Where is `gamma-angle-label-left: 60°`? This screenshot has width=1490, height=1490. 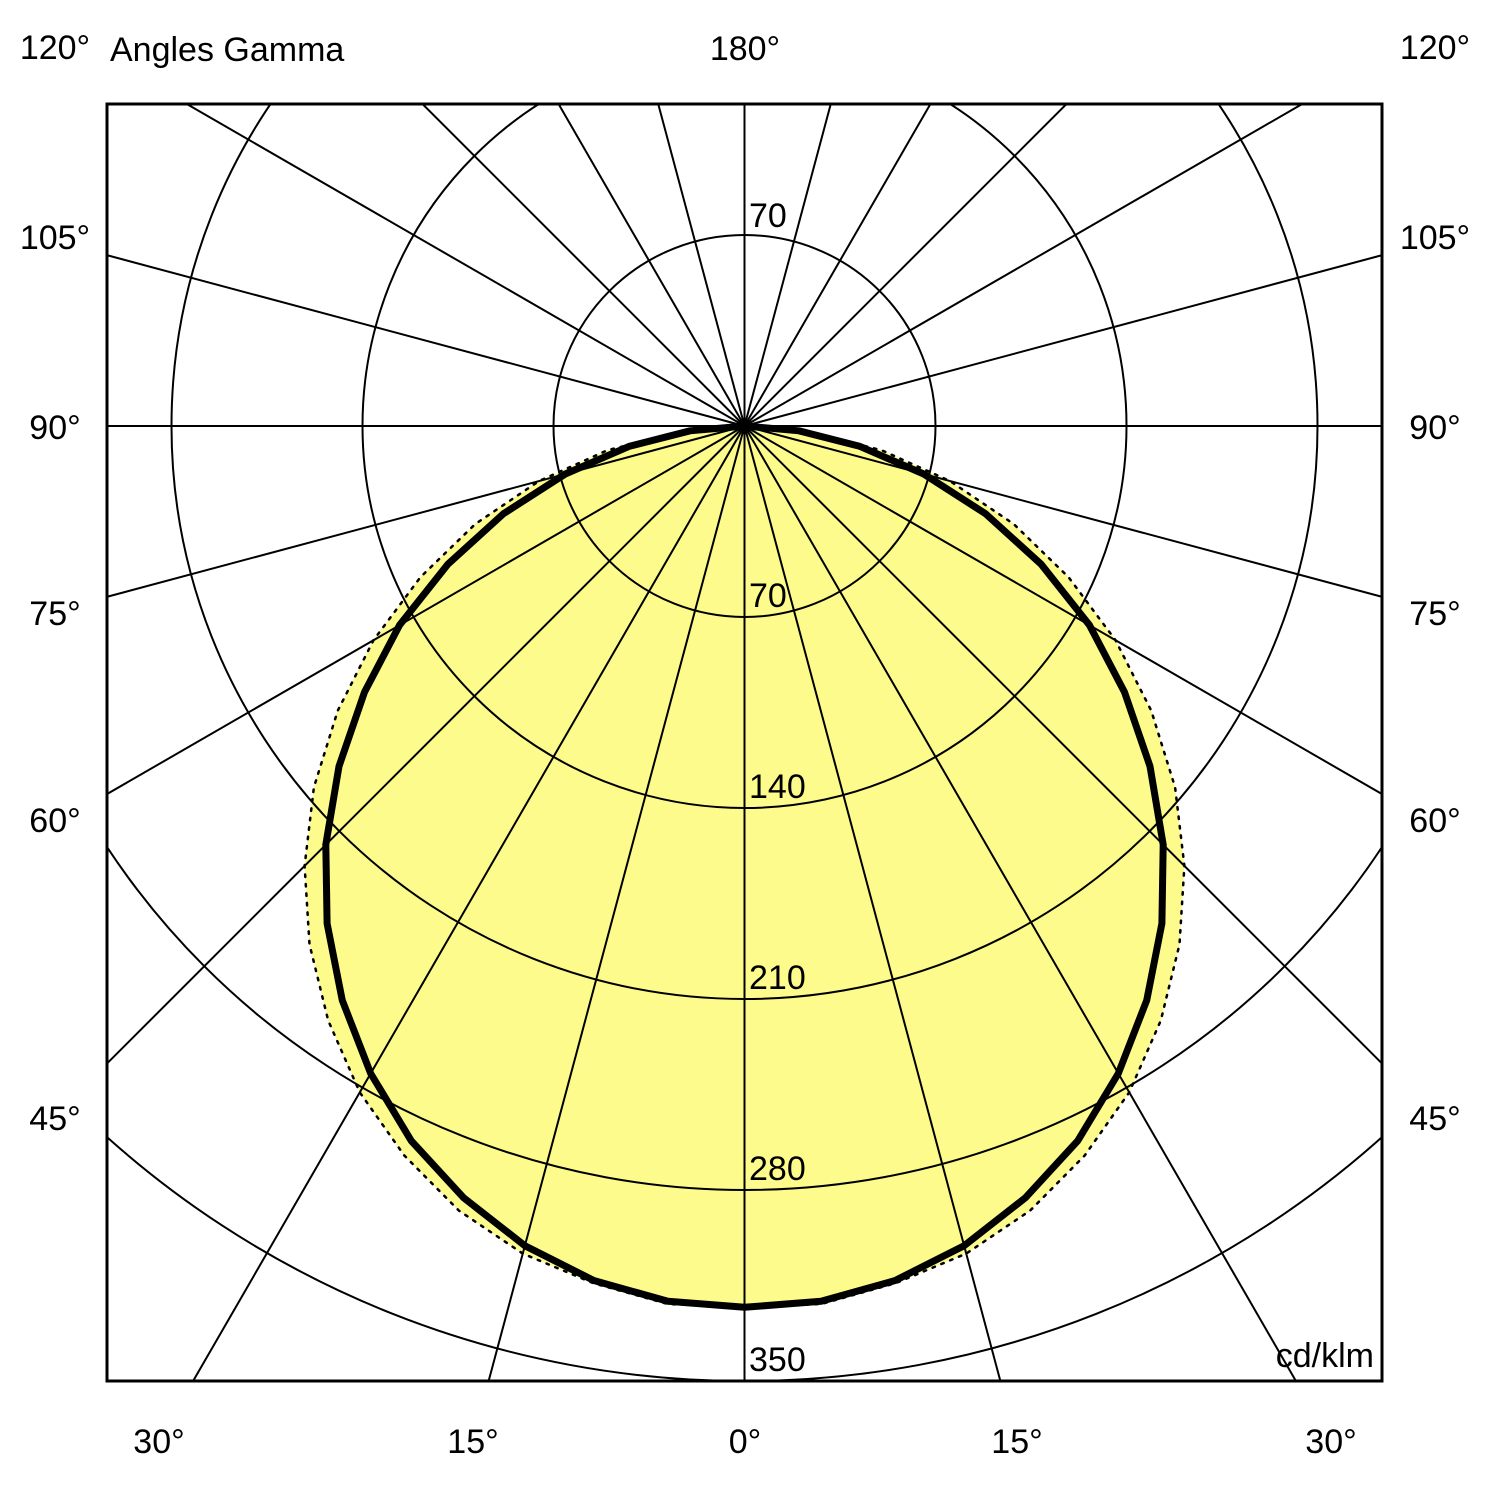
gamma-angle-label-left: 60° is located at coordinates (54, 821).